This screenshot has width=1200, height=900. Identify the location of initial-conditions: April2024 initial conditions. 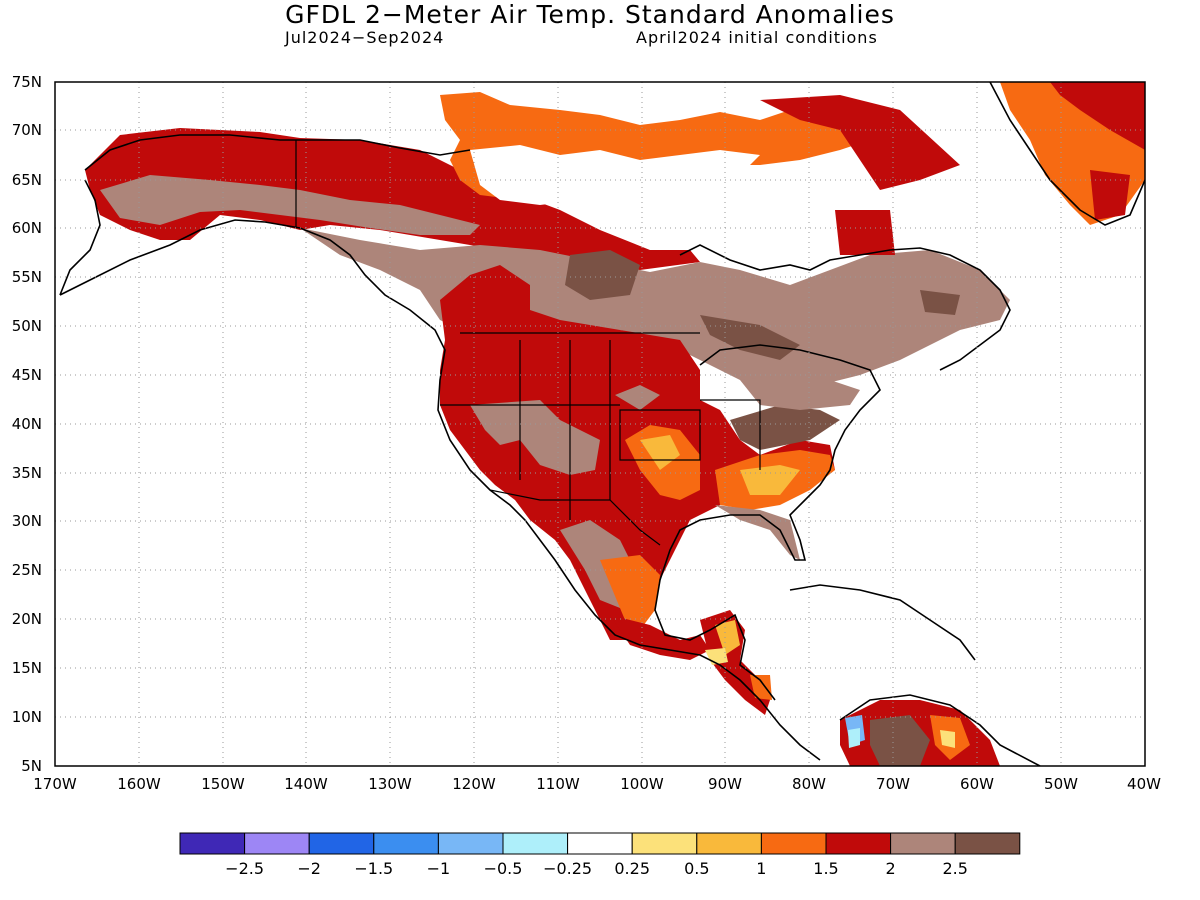
(757, 37).